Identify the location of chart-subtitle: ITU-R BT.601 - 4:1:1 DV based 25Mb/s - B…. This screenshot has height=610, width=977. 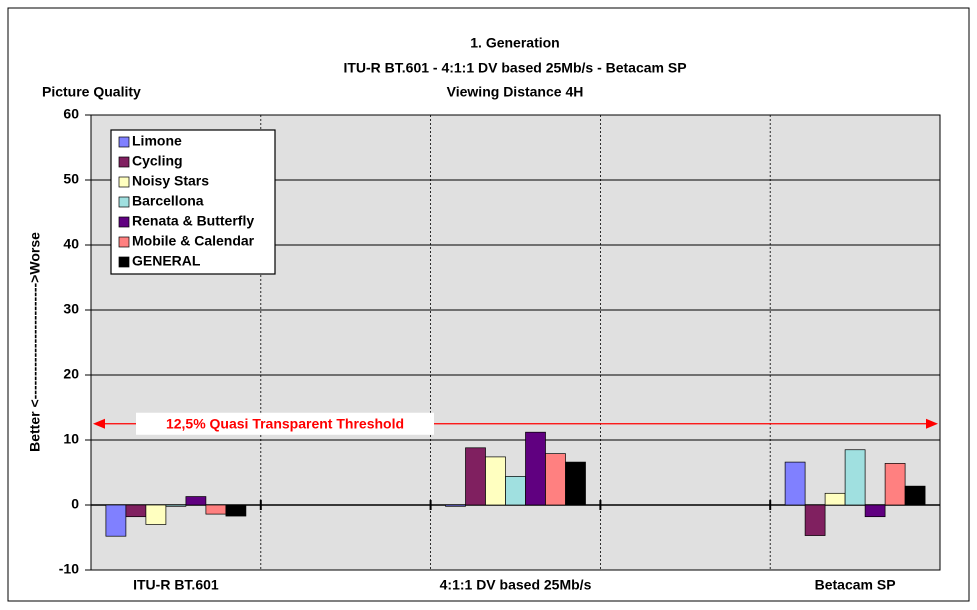
(514, 68).